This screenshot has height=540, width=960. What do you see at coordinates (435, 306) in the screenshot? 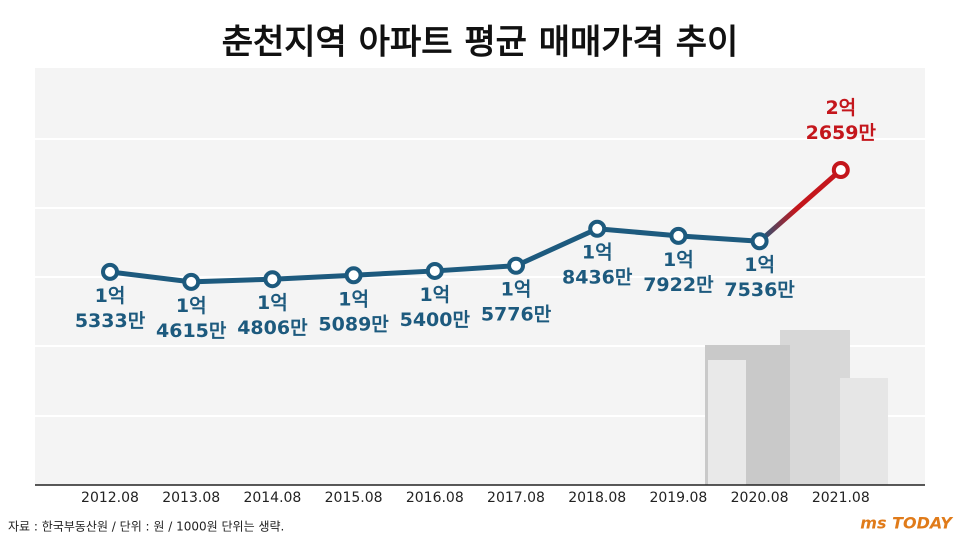
I see `data-label: 1억 5400만` at bounding box center [435, 306].